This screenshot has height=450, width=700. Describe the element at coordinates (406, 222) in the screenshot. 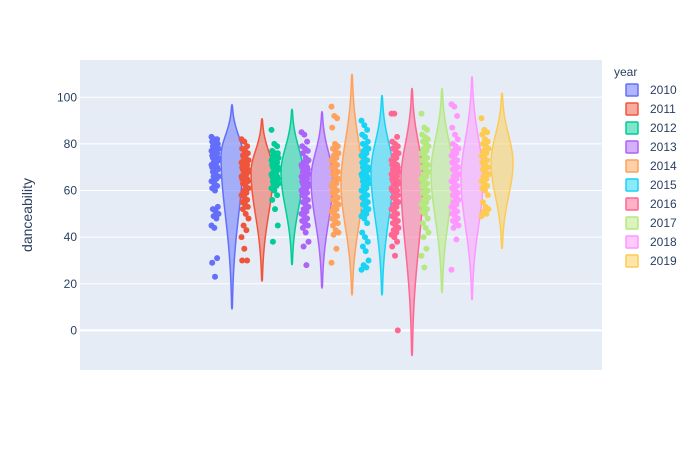

I see `violin-2016` at that location.